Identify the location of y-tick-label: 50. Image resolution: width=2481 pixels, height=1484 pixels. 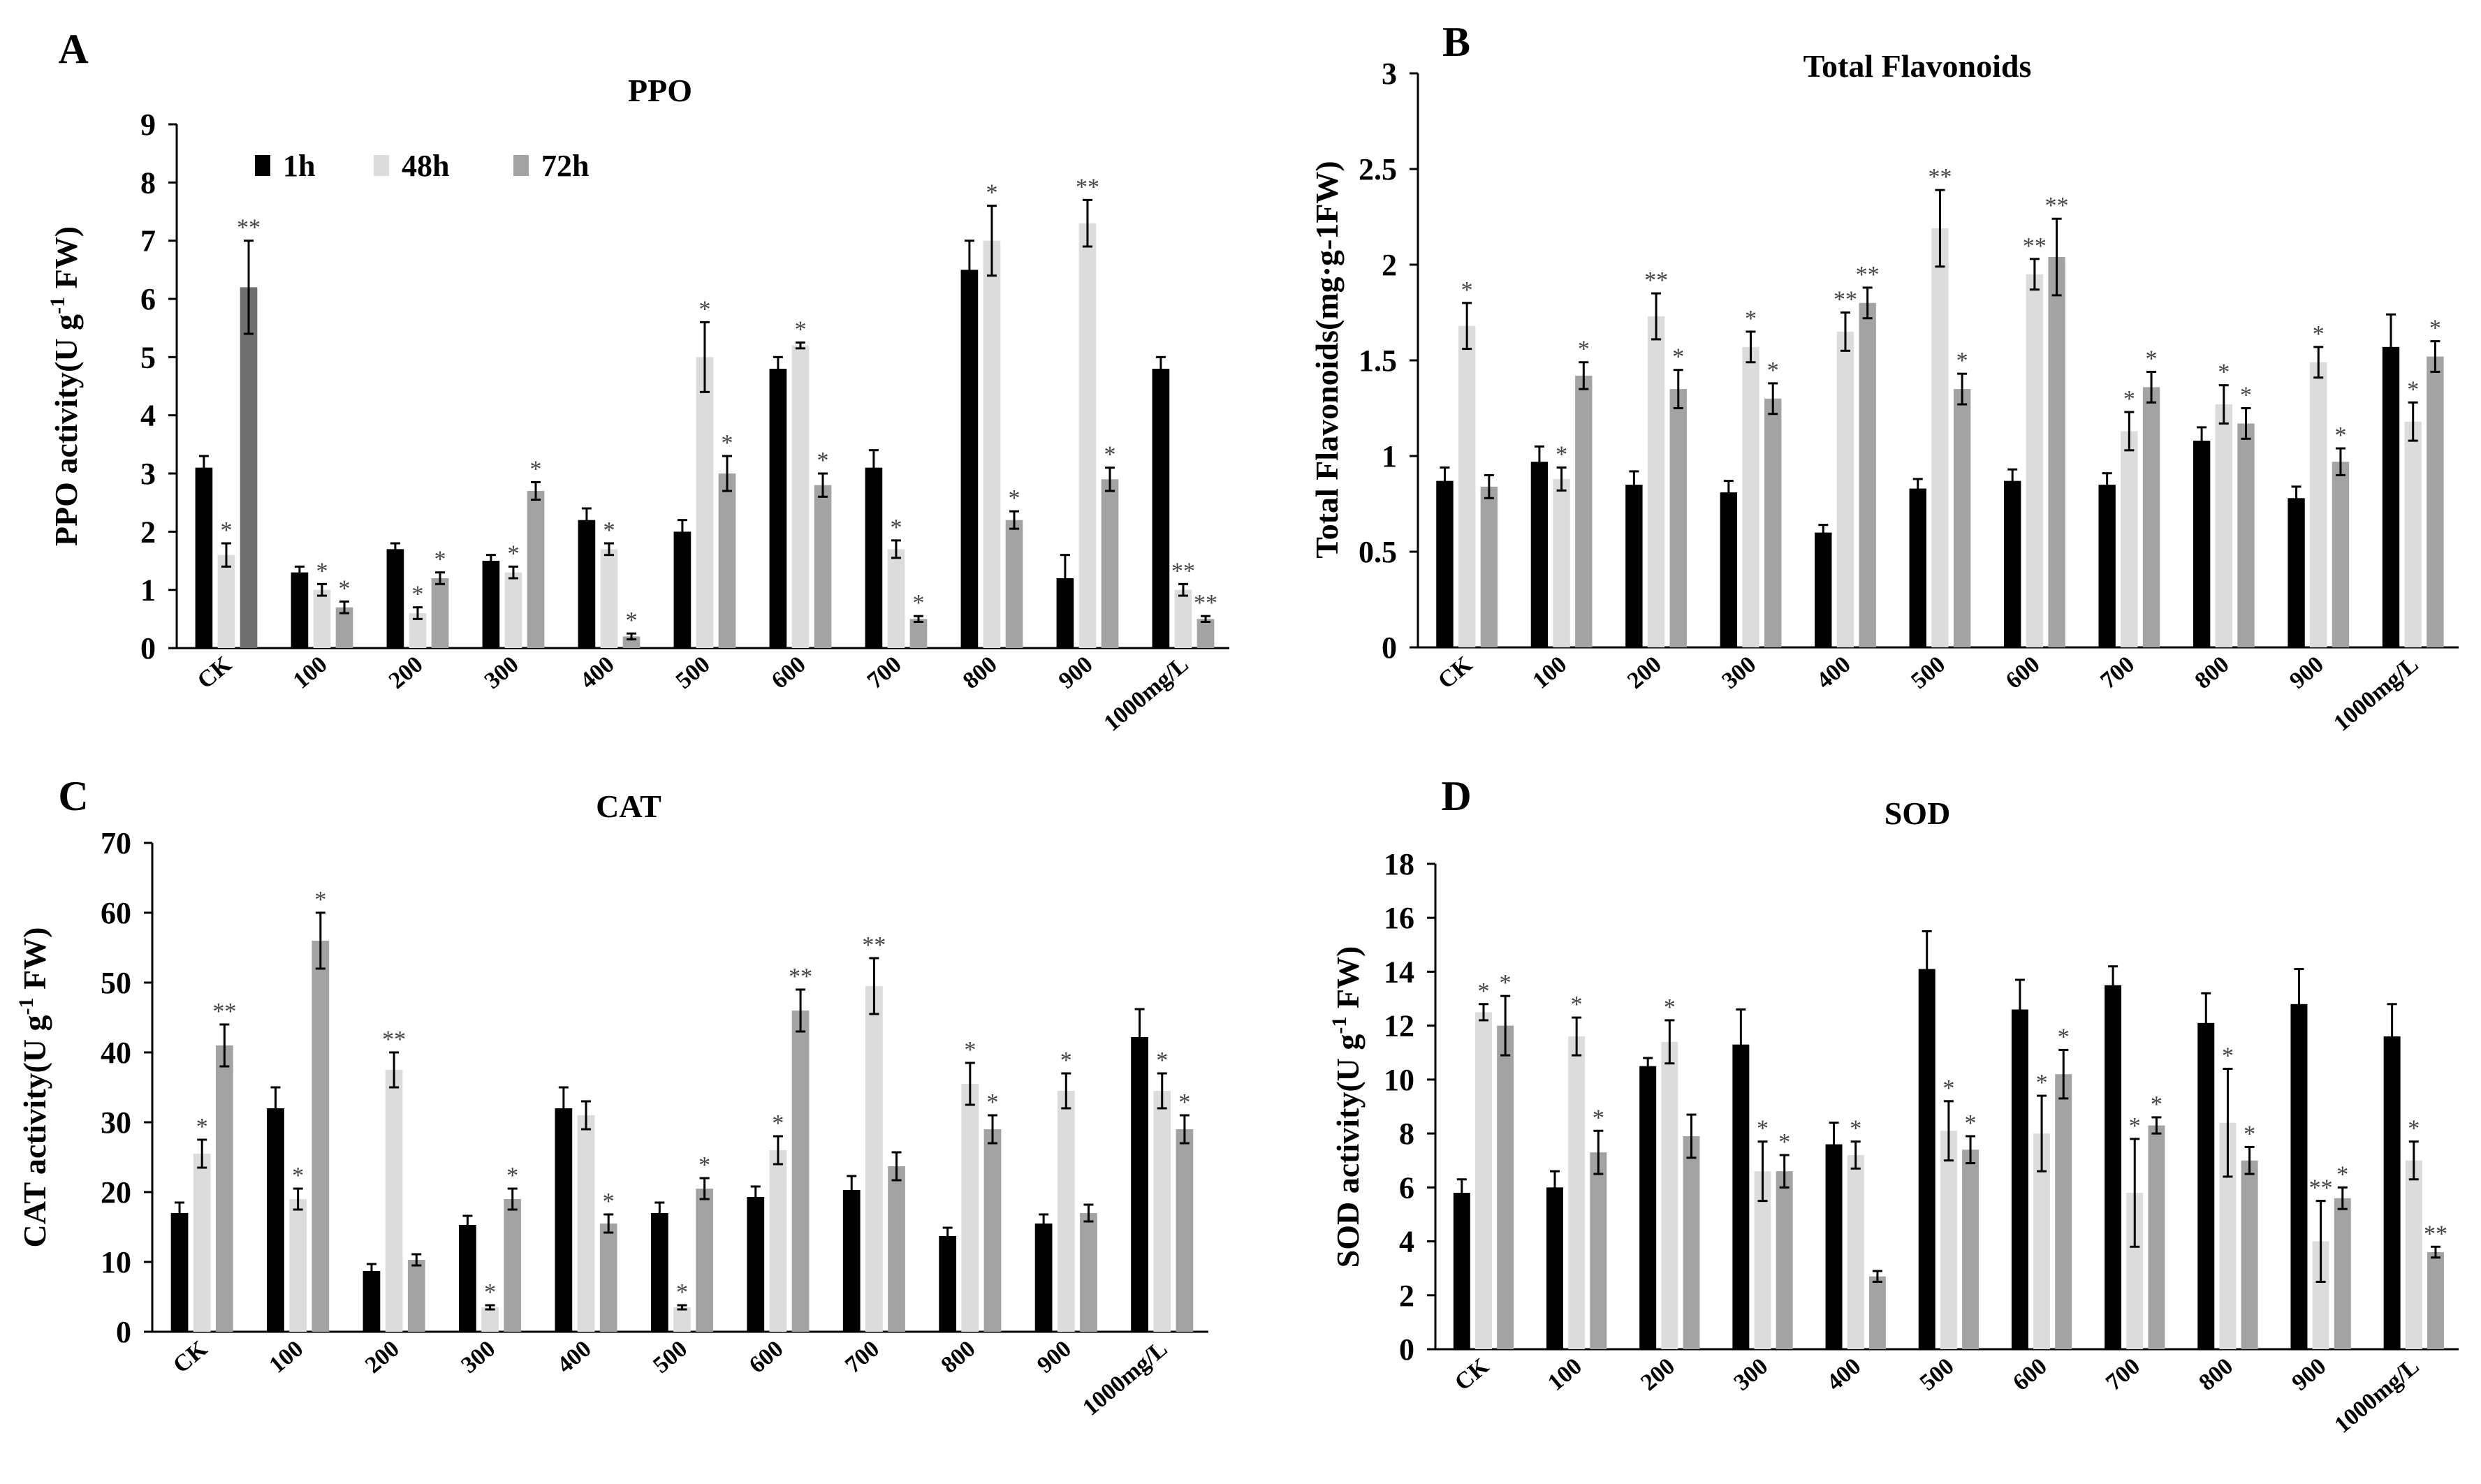
(116, 983).